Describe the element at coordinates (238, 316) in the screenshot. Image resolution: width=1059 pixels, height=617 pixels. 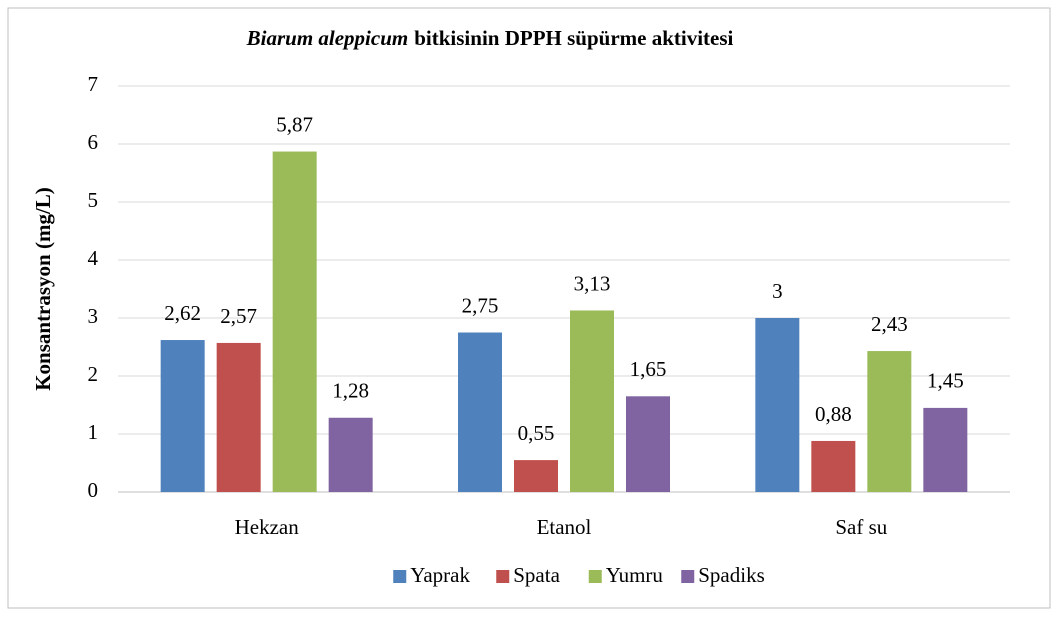
I see `value-label: 2,57` at that location.